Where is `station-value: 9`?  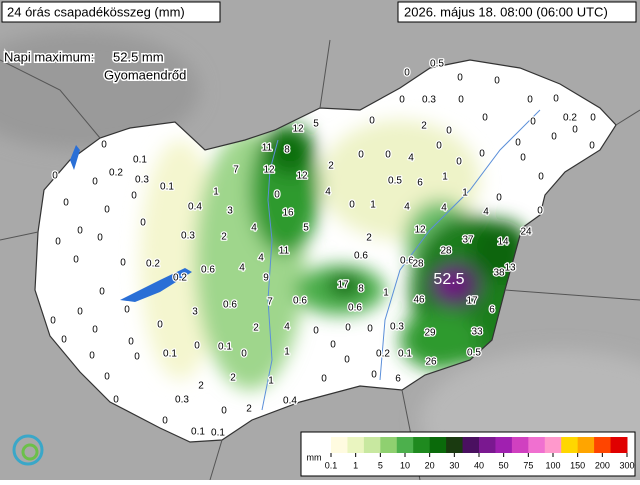
station-value: 9 is located at coordinates (266, 278).